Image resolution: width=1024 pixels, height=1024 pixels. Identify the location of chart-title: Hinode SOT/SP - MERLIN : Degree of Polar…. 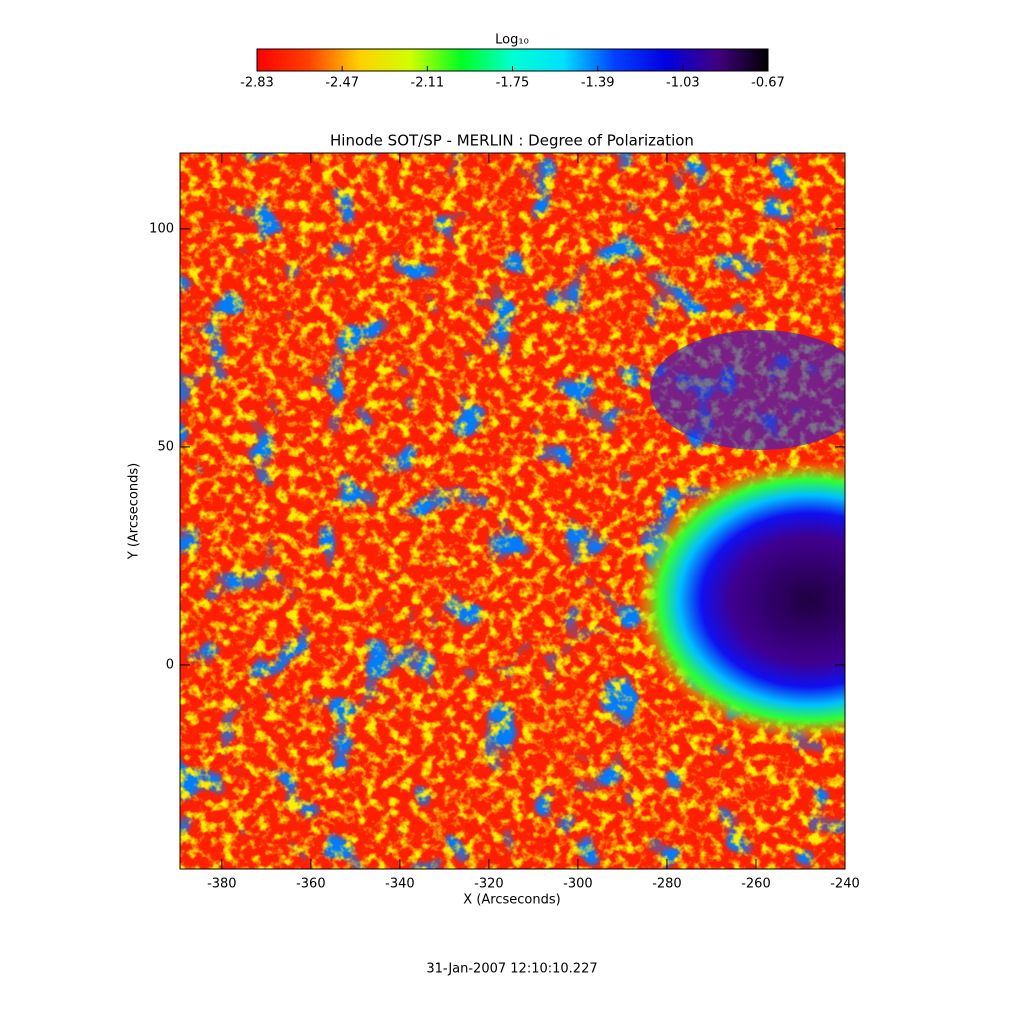
(512, 141).